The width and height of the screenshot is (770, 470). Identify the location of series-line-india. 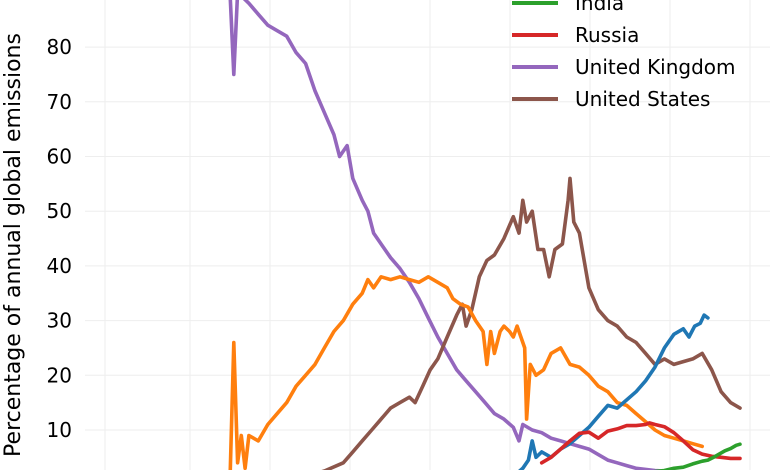
(697, 456).